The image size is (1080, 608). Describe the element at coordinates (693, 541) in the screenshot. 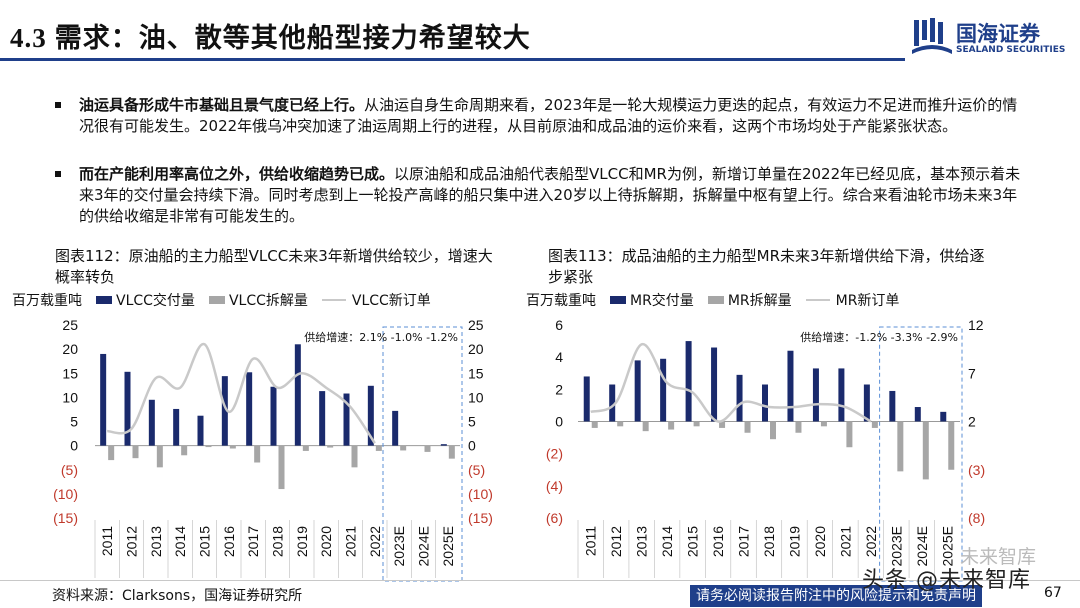

I see `chart2-xtick-label: 2015` at that location.